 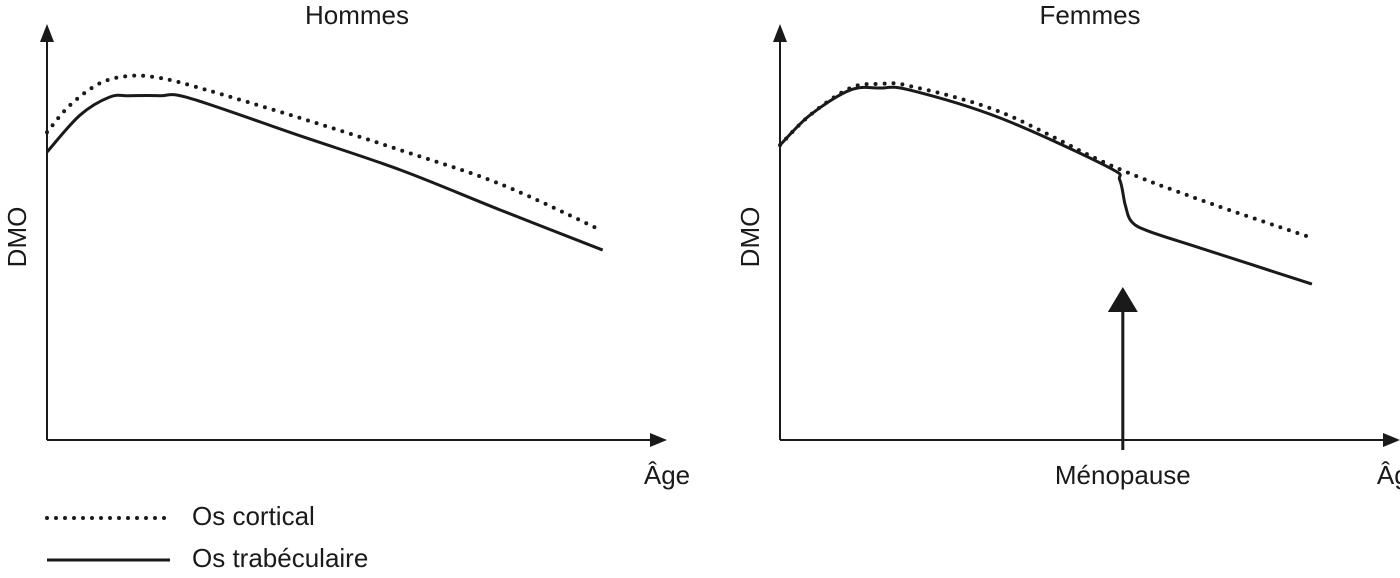 What do you see at coordinates (1123, 475) in the screenshot?
I see `annotation-label: Ménopause` at bounding box center [1123, 475].